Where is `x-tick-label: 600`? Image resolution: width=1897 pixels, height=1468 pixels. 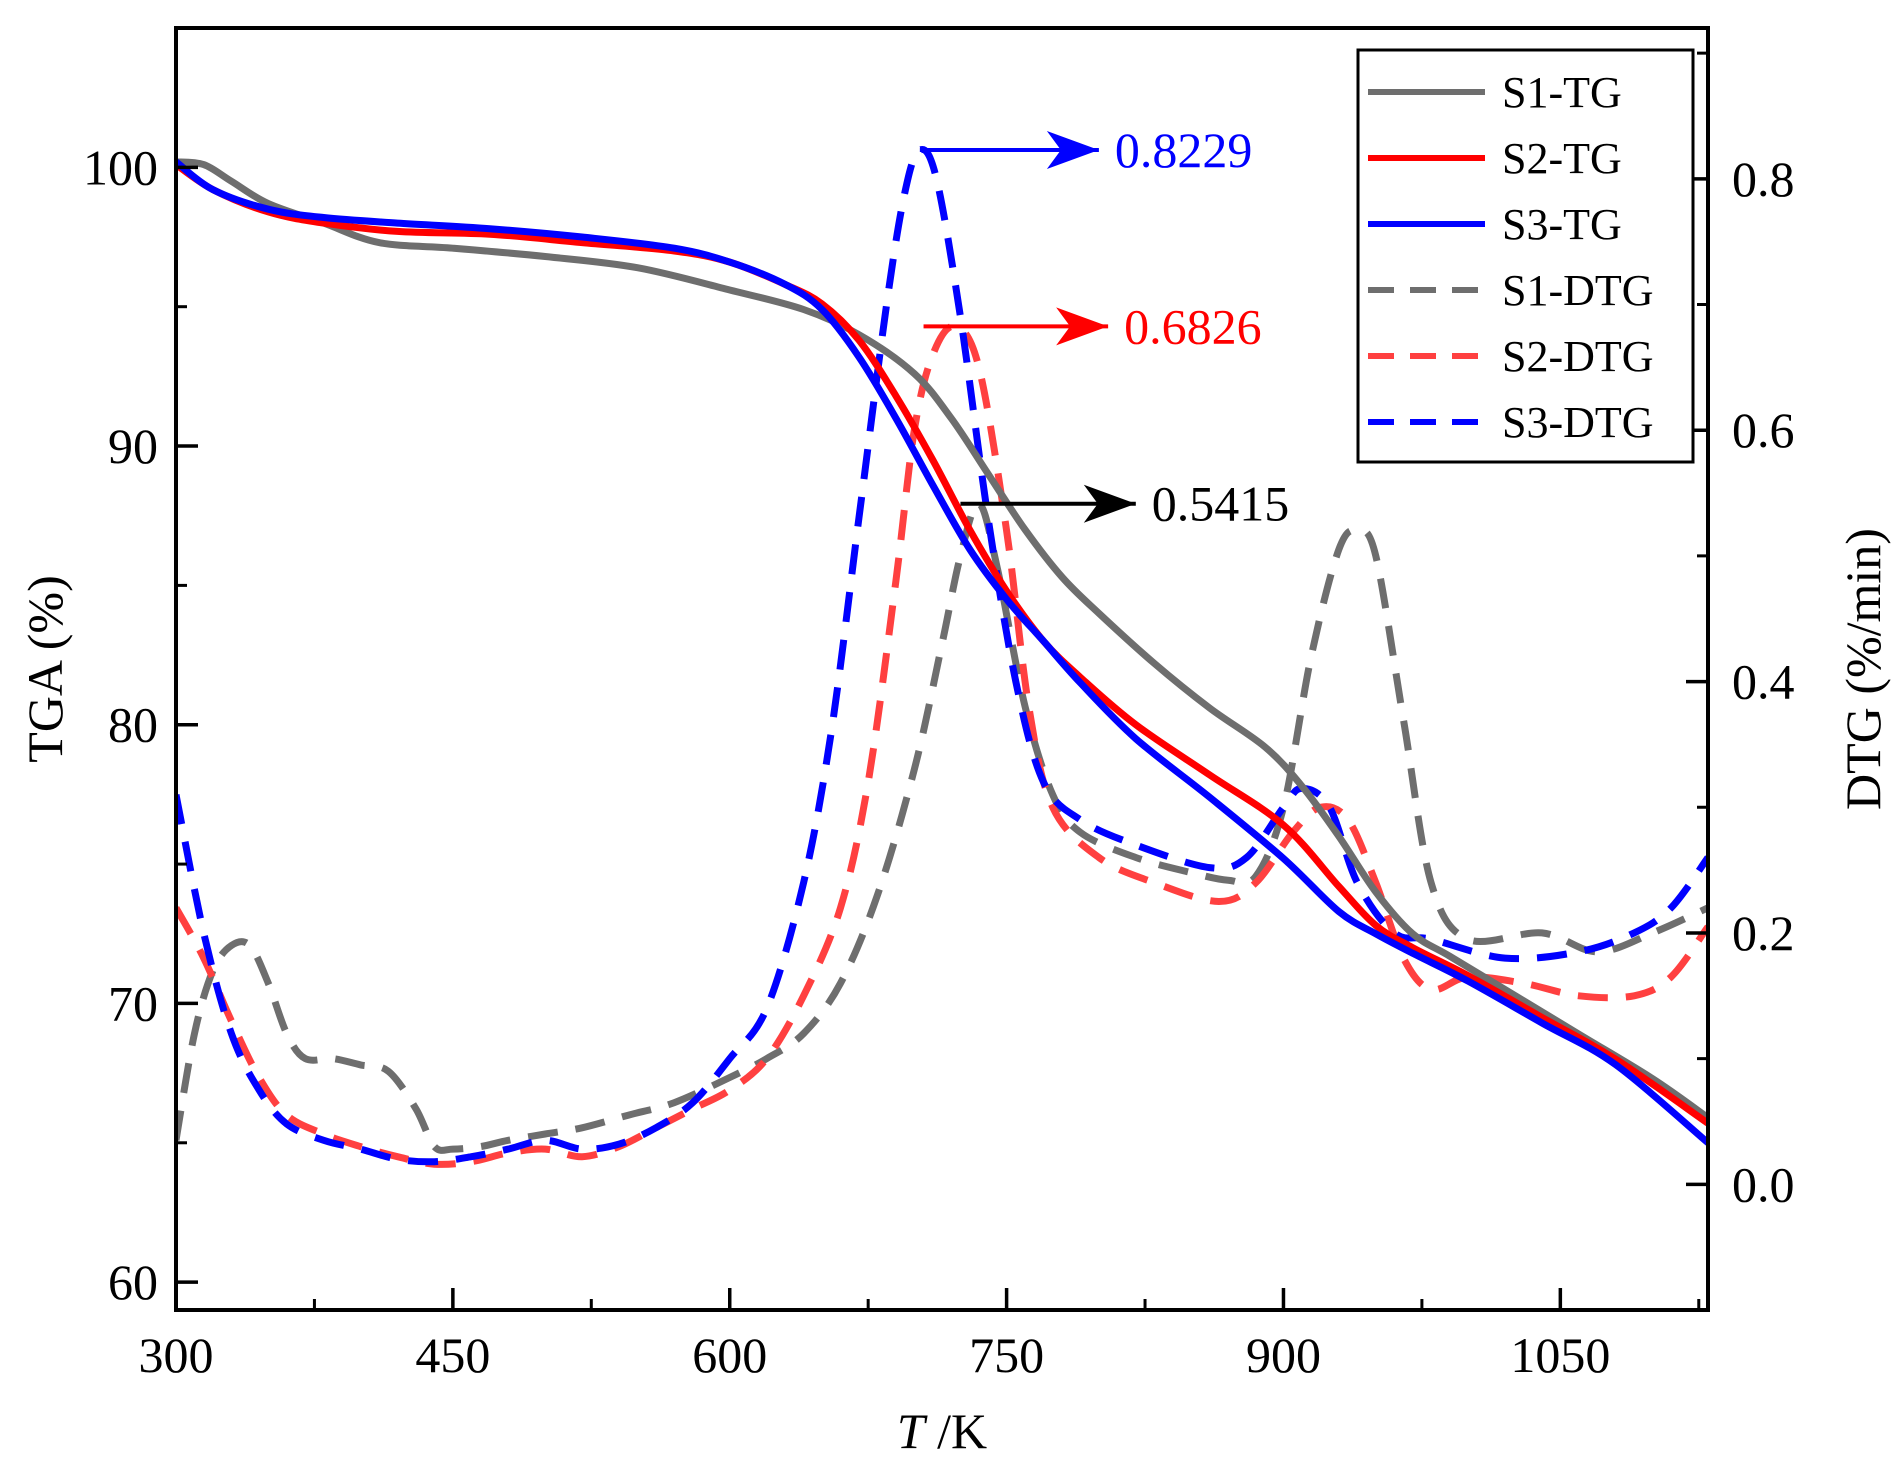
x-tick-label: 600 is located at coordinates (729, 1355).